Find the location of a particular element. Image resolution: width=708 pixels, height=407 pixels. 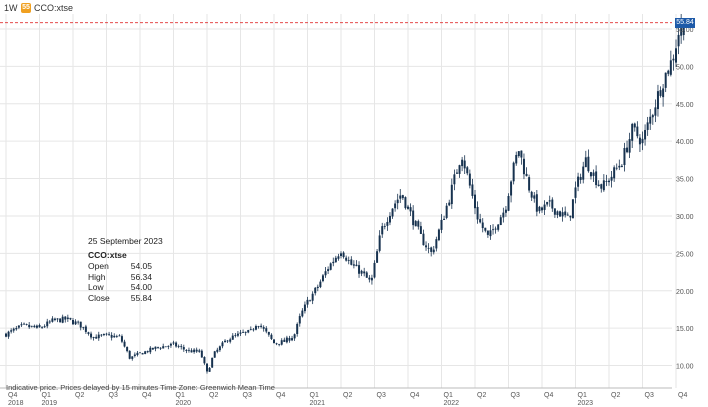

symbol-label: CCO:xtse is located at coordinates (54, 8).